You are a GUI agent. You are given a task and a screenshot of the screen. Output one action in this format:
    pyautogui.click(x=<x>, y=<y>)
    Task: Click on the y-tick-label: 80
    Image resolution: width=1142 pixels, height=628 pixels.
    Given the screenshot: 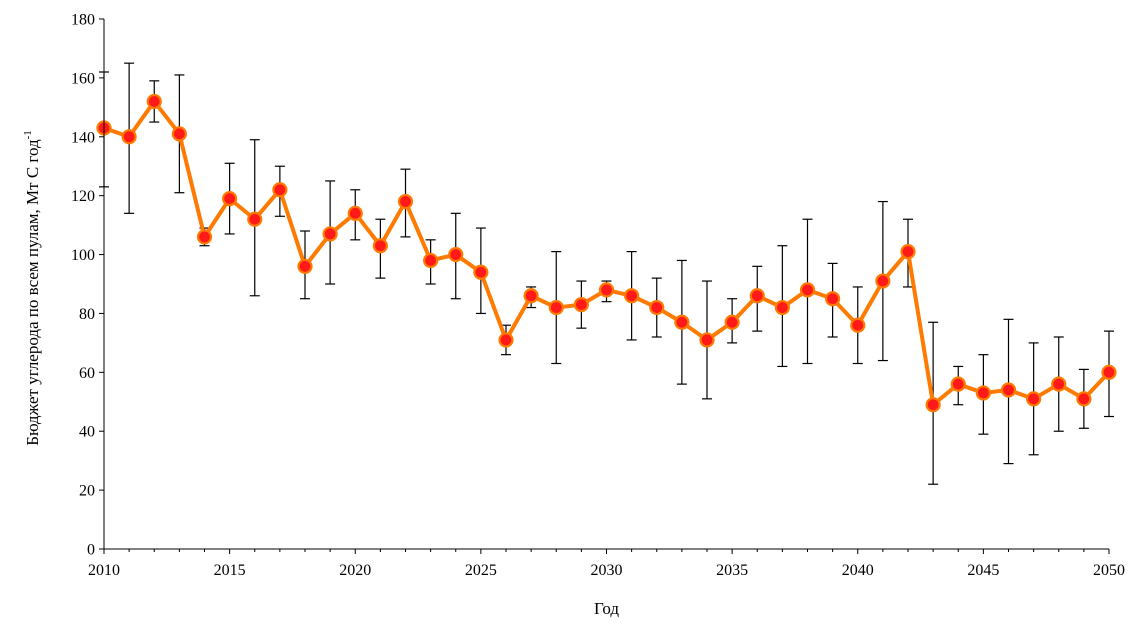 What is the action you would take?
    pyautogui.click(x=87, y=314)
    